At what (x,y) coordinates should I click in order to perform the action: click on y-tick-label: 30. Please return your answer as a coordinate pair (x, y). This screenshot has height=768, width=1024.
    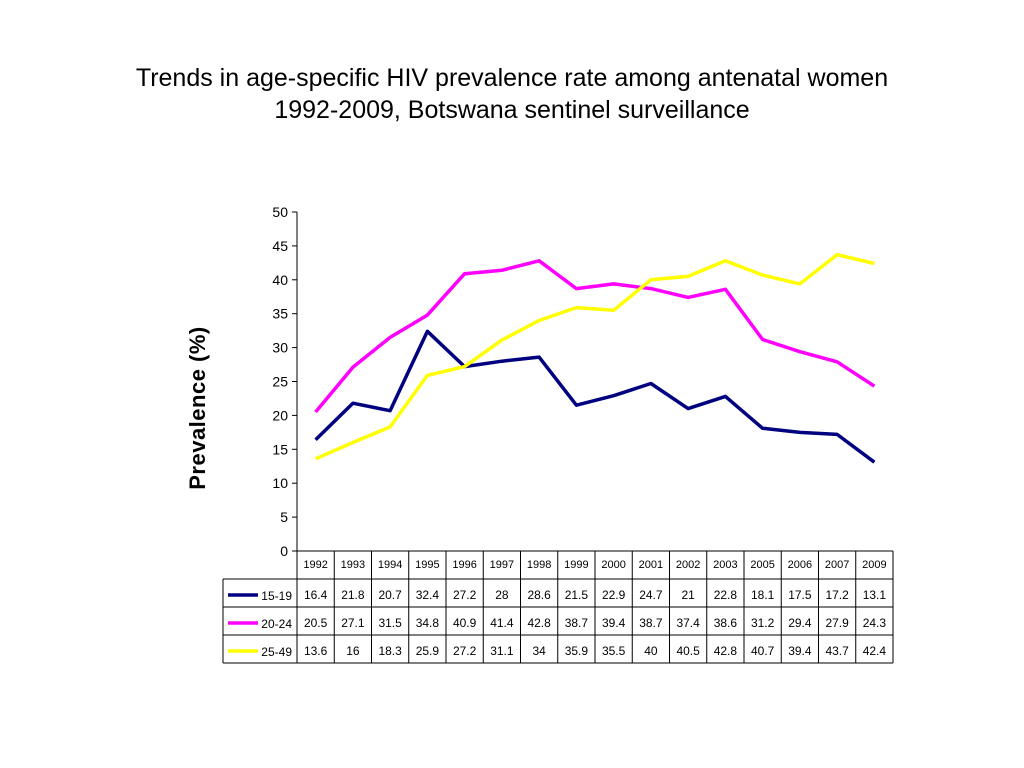
    Looking at the image, I should click on (280, 348).